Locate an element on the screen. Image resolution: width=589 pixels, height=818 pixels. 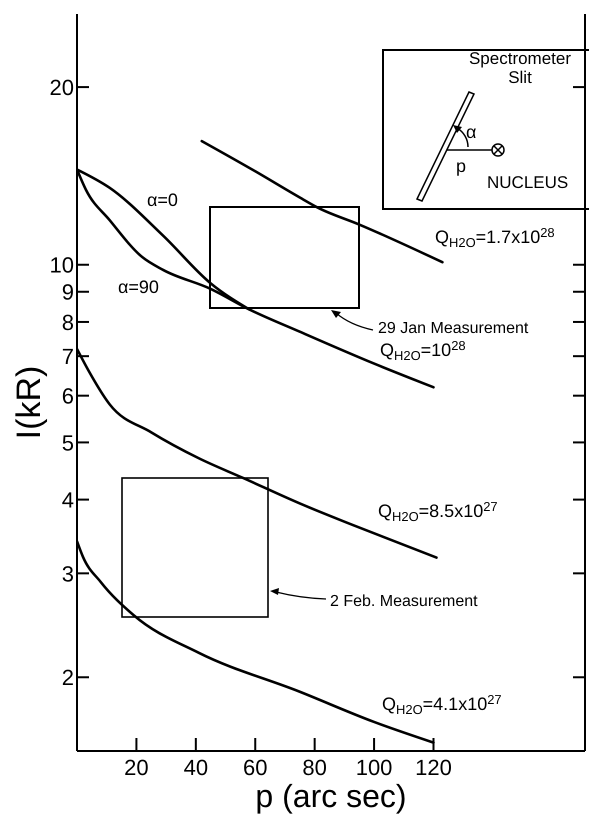
y-axis-title: I(kR) is located at coordinates (29, 403).